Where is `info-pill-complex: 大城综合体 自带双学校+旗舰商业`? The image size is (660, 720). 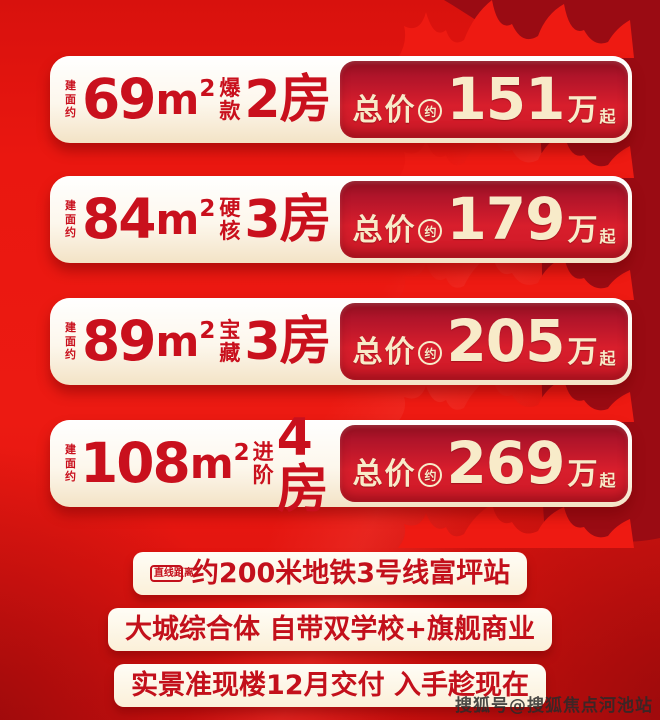
info-pill-complex: 大城综合体 自带双学校+旗舰商业 is located at coordinates (330, 630).